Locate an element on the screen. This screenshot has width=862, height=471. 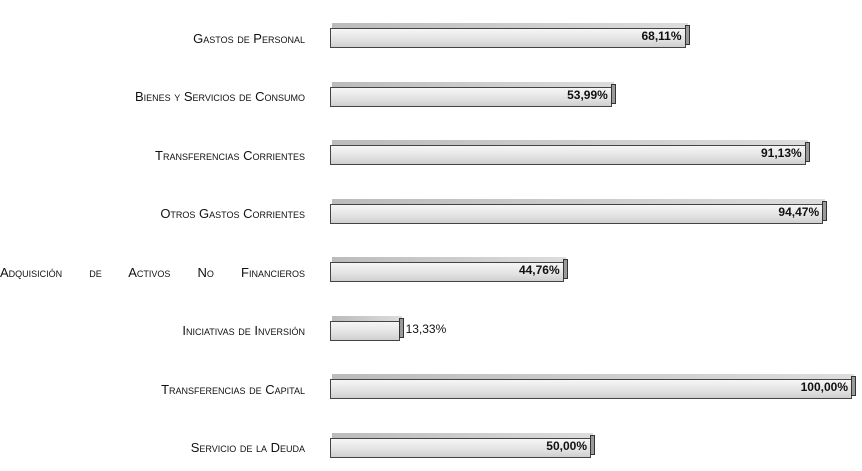
value-label: 100,00% is located at coordinates (824, 387).